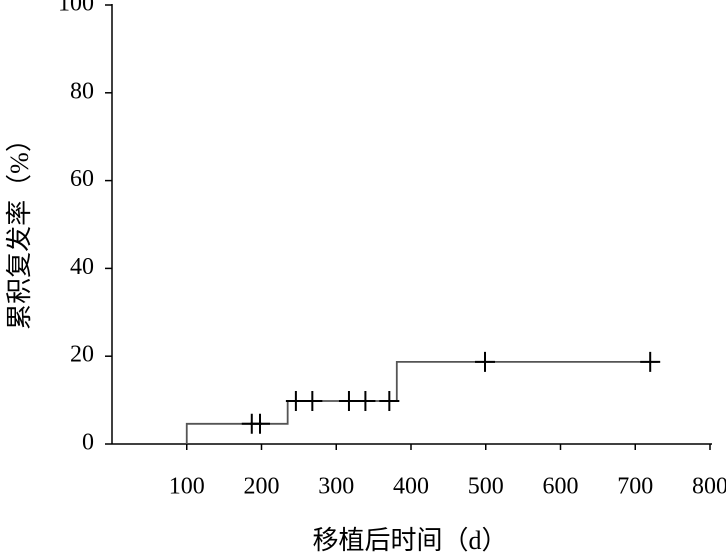 Image resolution: width=726 pixels, height=558 pixels. Describe the element at coordinates (82, 355) in the screenshot. I see `y-tick-label: 20` at that location.